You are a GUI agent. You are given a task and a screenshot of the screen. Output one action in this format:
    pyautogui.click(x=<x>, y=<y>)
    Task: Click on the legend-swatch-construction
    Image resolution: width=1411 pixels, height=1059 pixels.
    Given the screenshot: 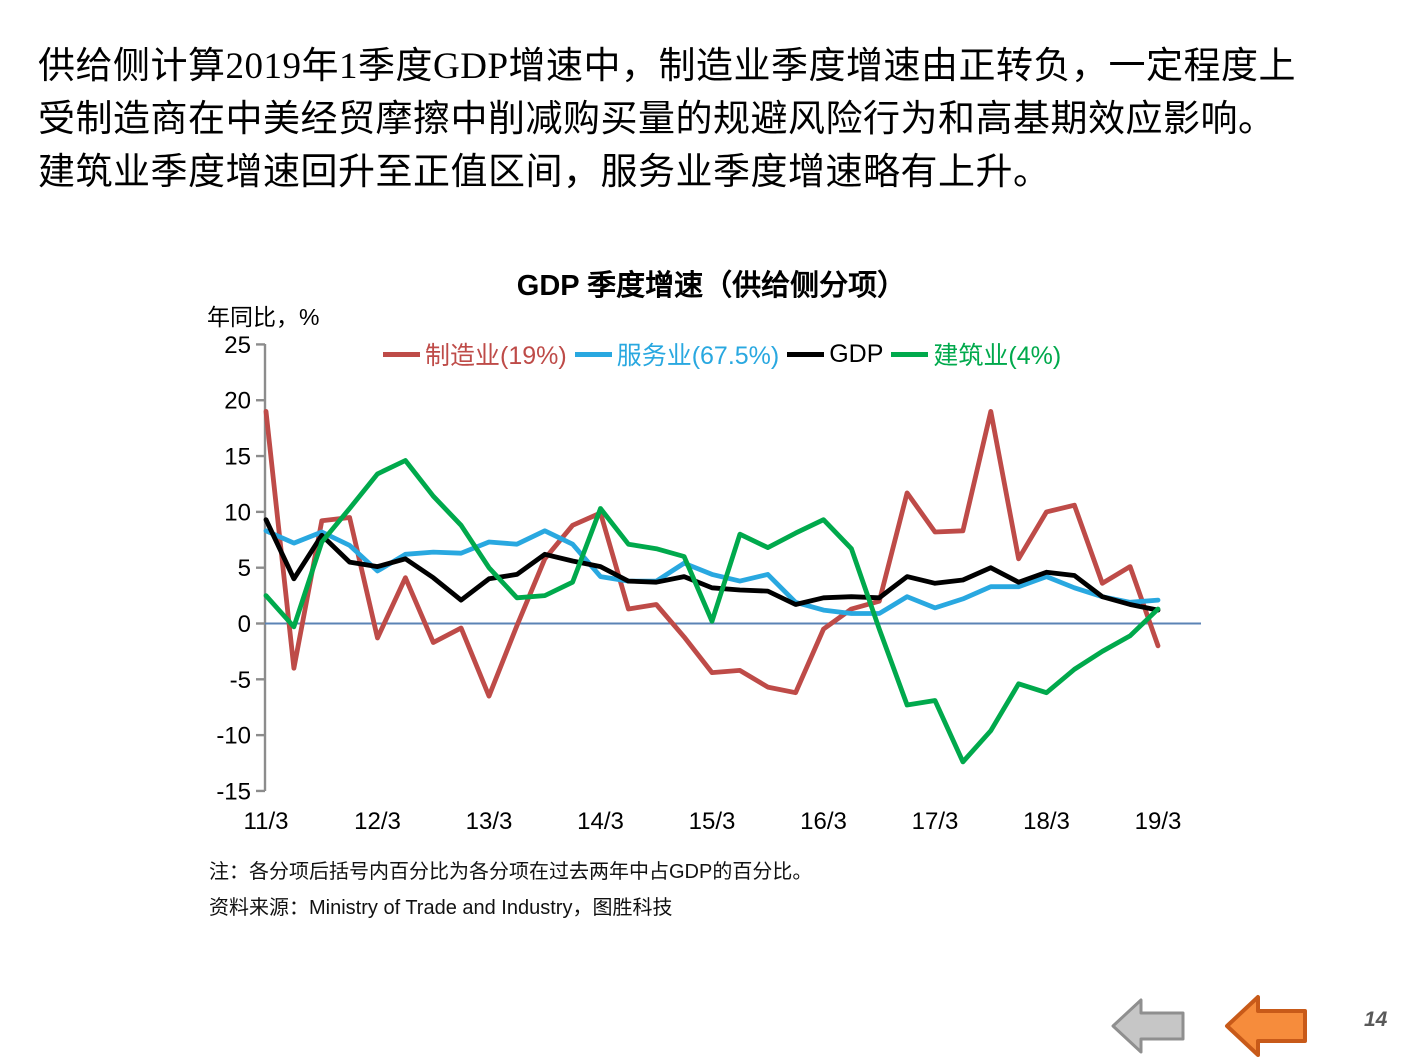 What is the action you would take?
    pyautogui.click(x=910, y=354)
    